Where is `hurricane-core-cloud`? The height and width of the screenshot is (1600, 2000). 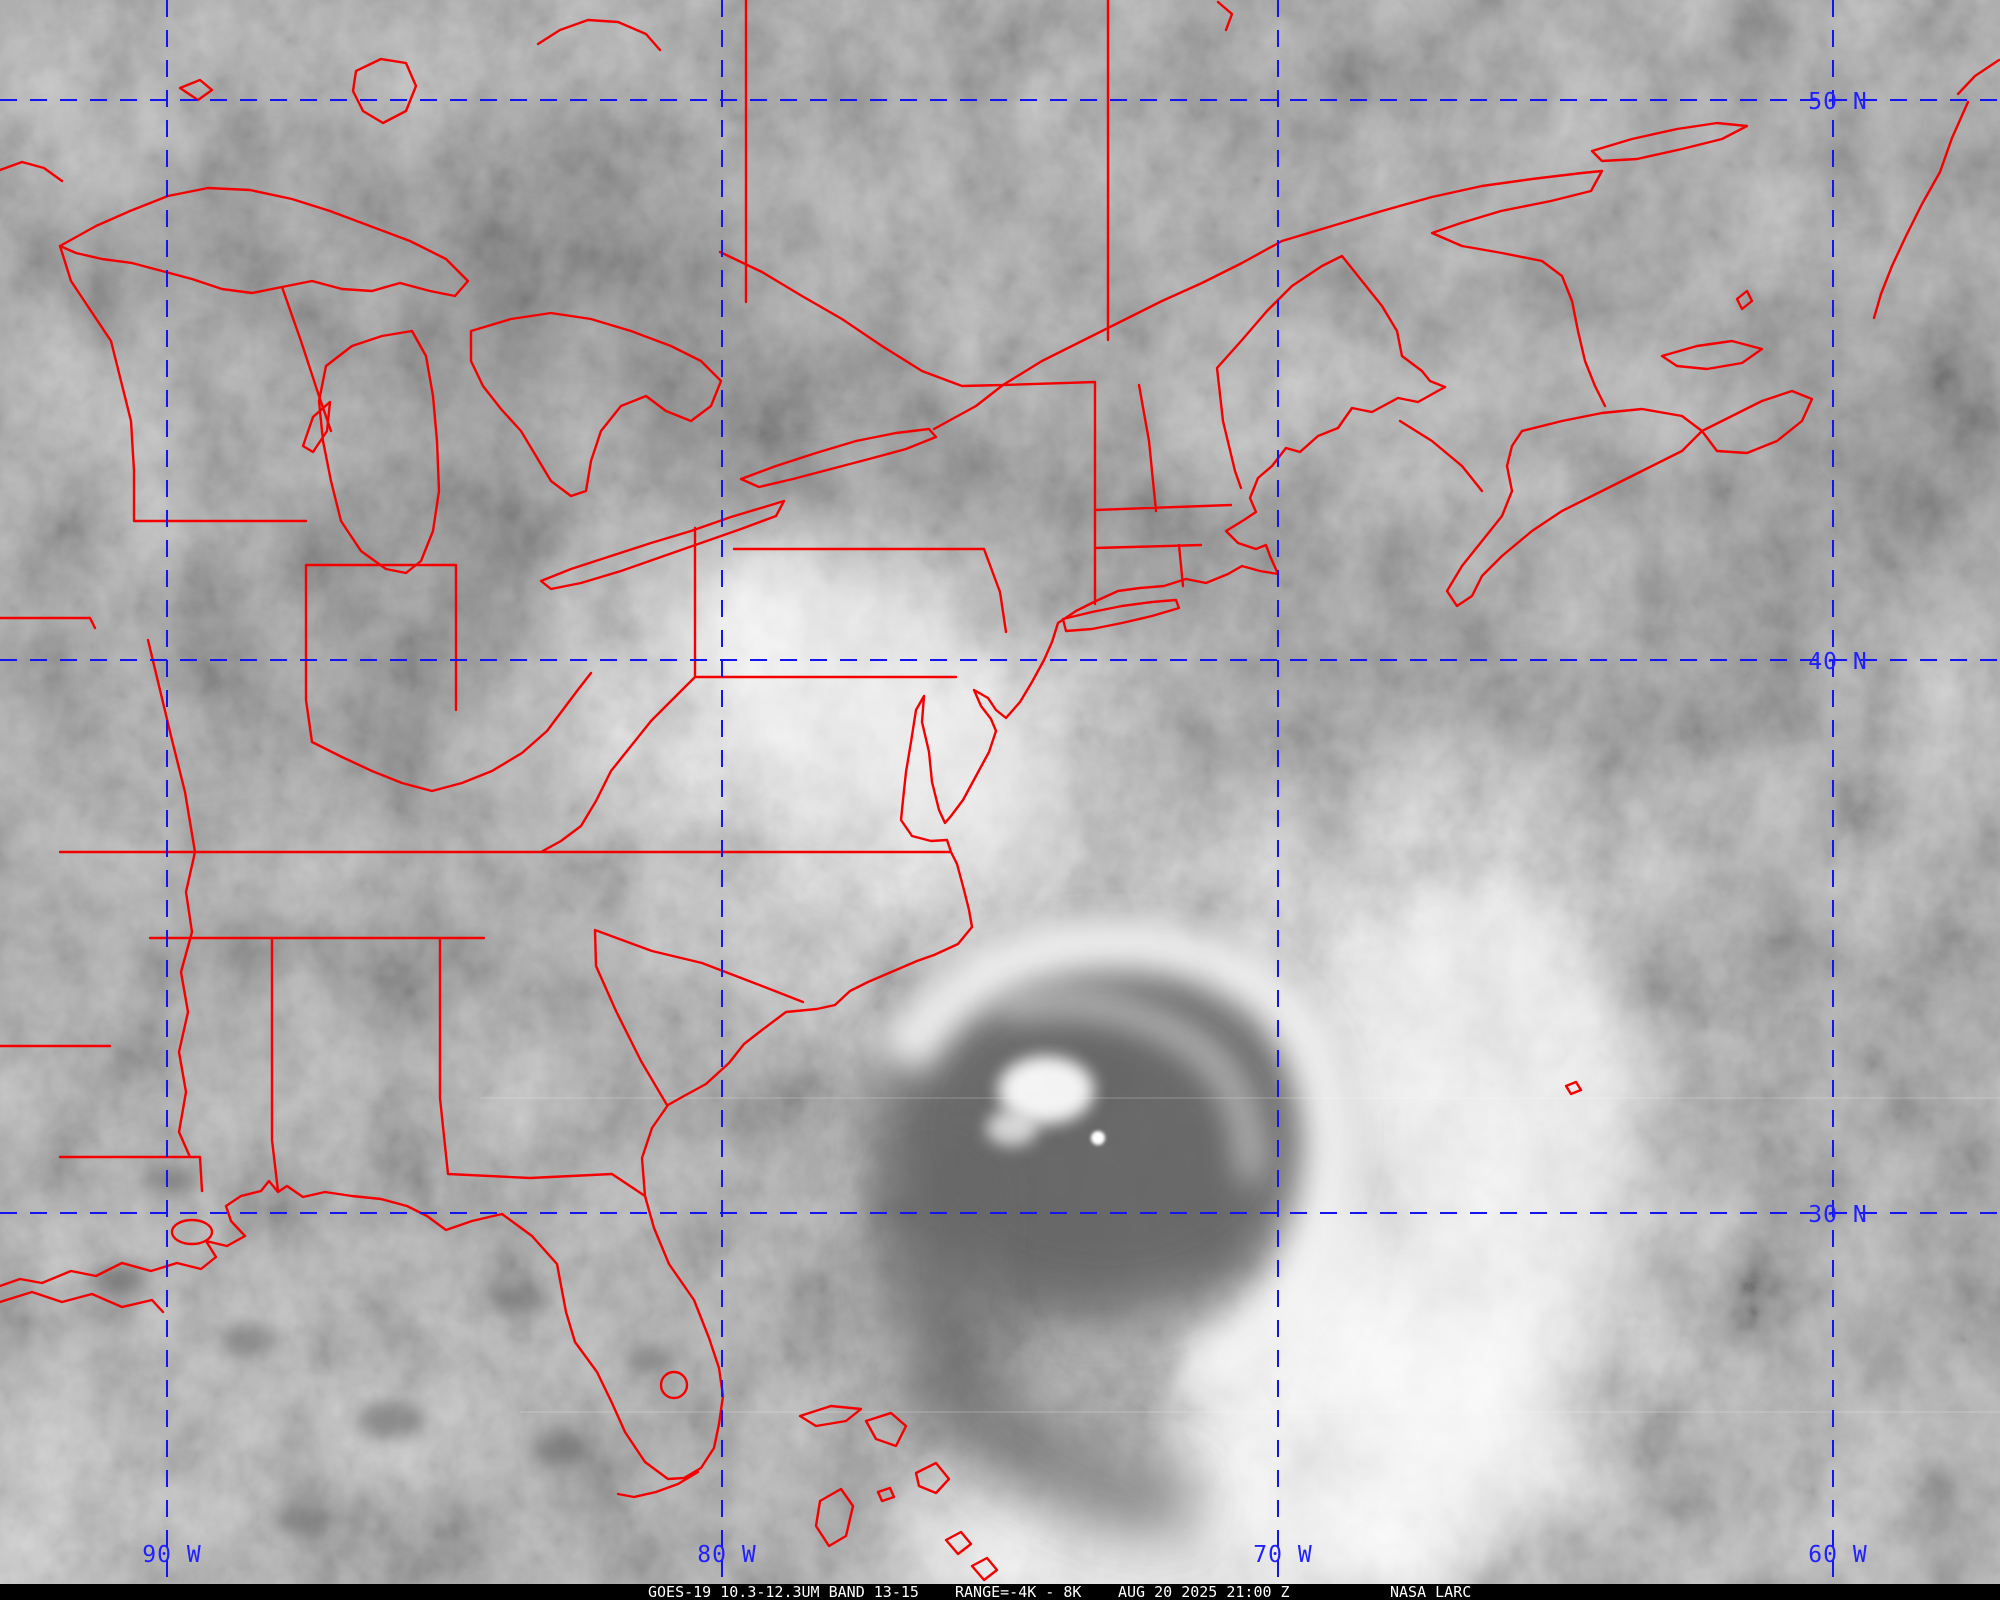 hurricane-core-cloud is located at coordinates (1046, 1090).